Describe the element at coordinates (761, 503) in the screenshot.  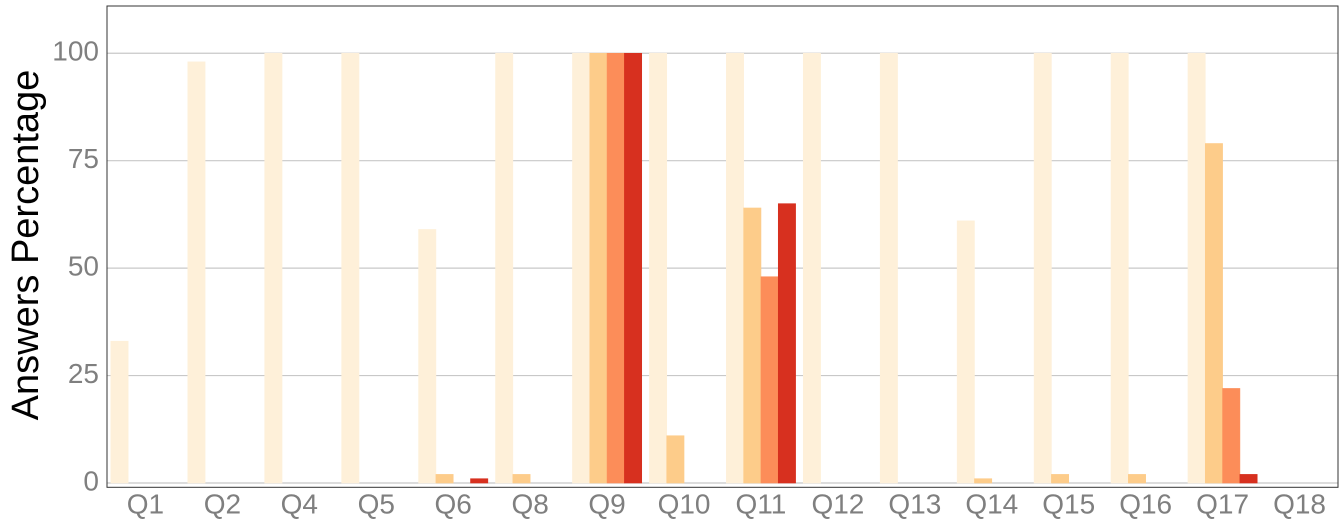
I see `x-tick-label: Q11` at that location.